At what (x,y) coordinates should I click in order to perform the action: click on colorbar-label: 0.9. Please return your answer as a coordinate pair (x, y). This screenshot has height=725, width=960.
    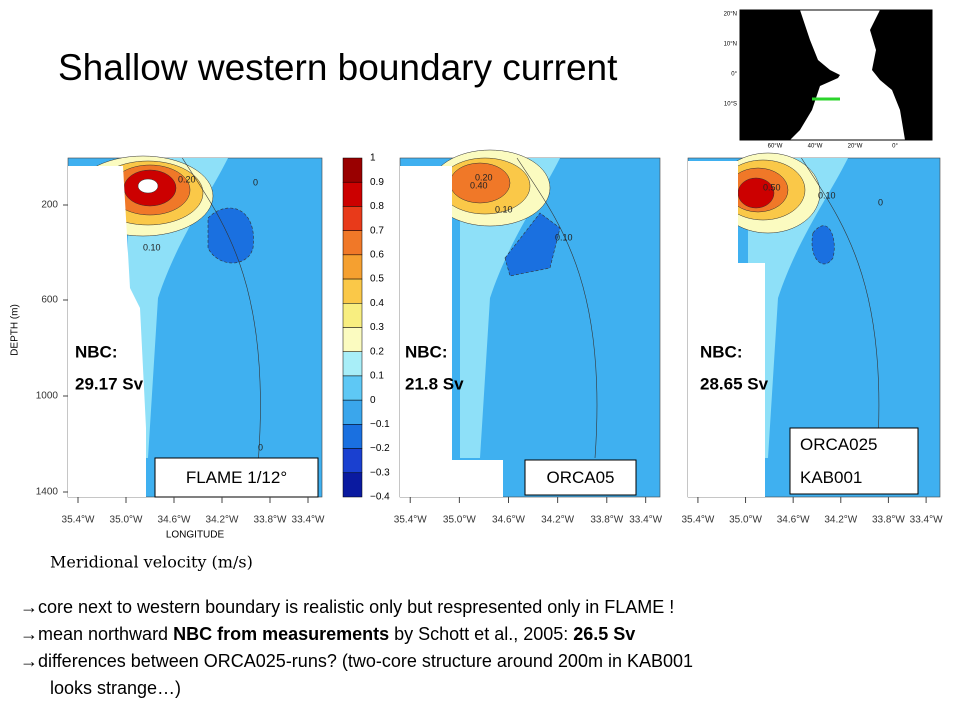
    Looking at the image, I should click on (377, 182).